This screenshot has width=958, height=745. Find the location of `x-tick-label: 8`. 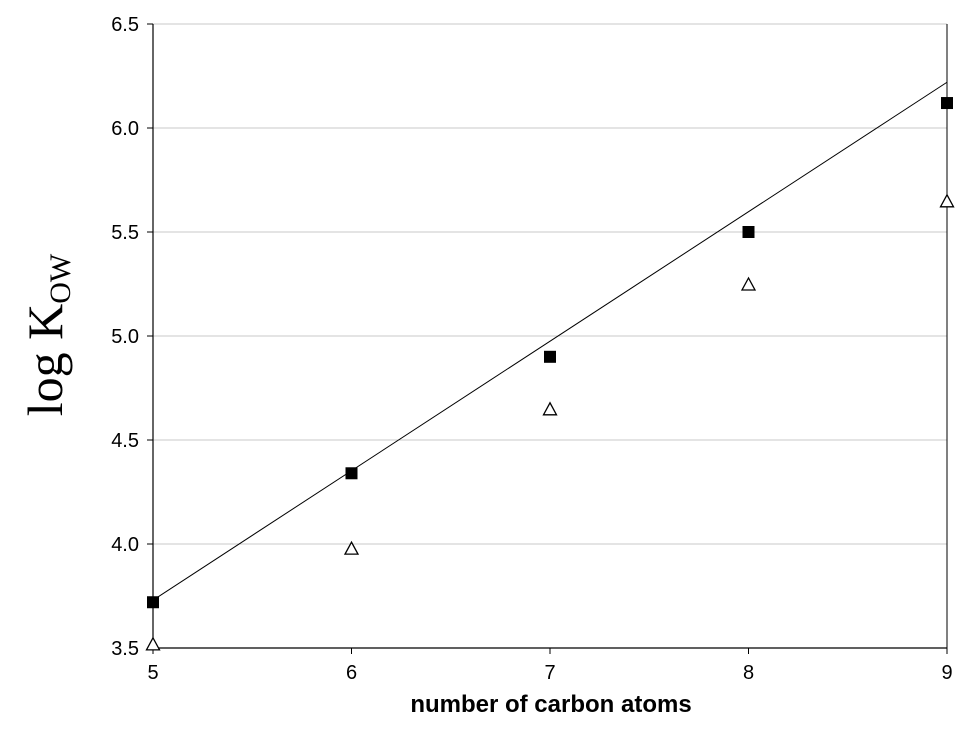

x-tick-label: 8 is located at coordinates (748, 673).